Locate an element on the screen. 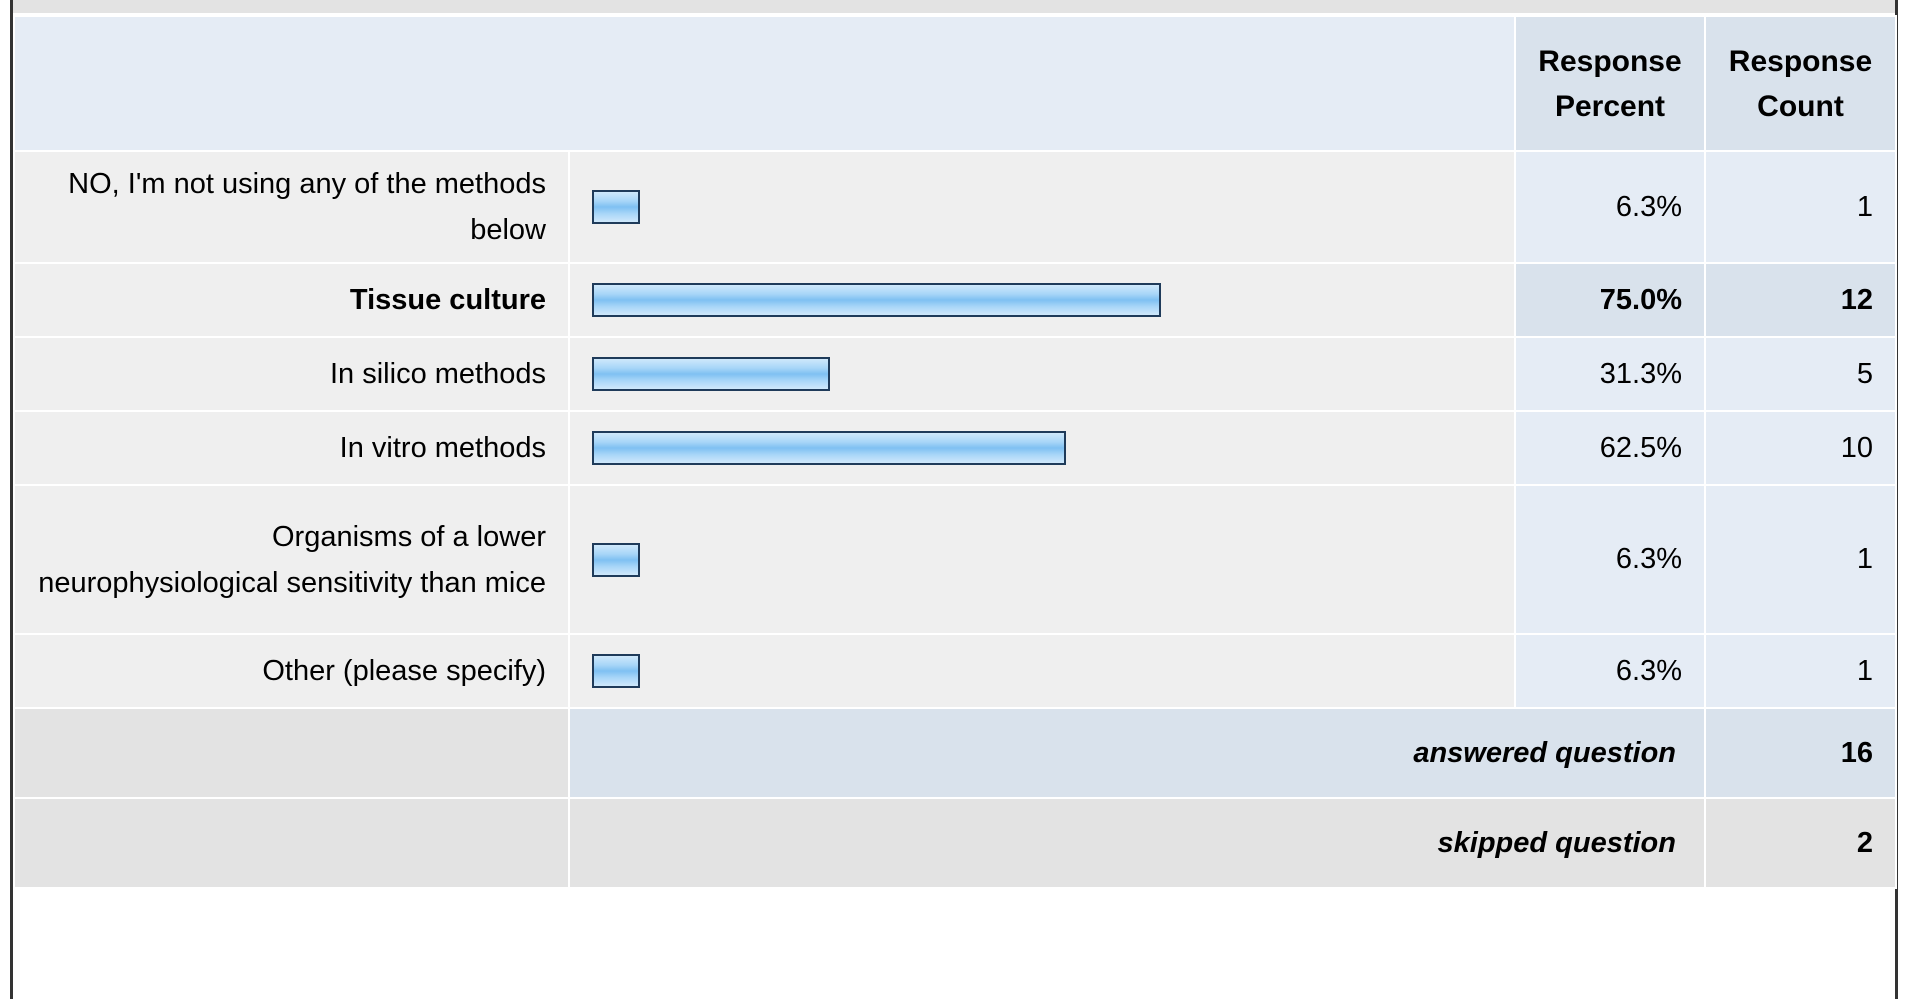 Image resolution: width=1905 pixels, height=999 pixels. response-count: 10 is located at coordinates (1800, 448).